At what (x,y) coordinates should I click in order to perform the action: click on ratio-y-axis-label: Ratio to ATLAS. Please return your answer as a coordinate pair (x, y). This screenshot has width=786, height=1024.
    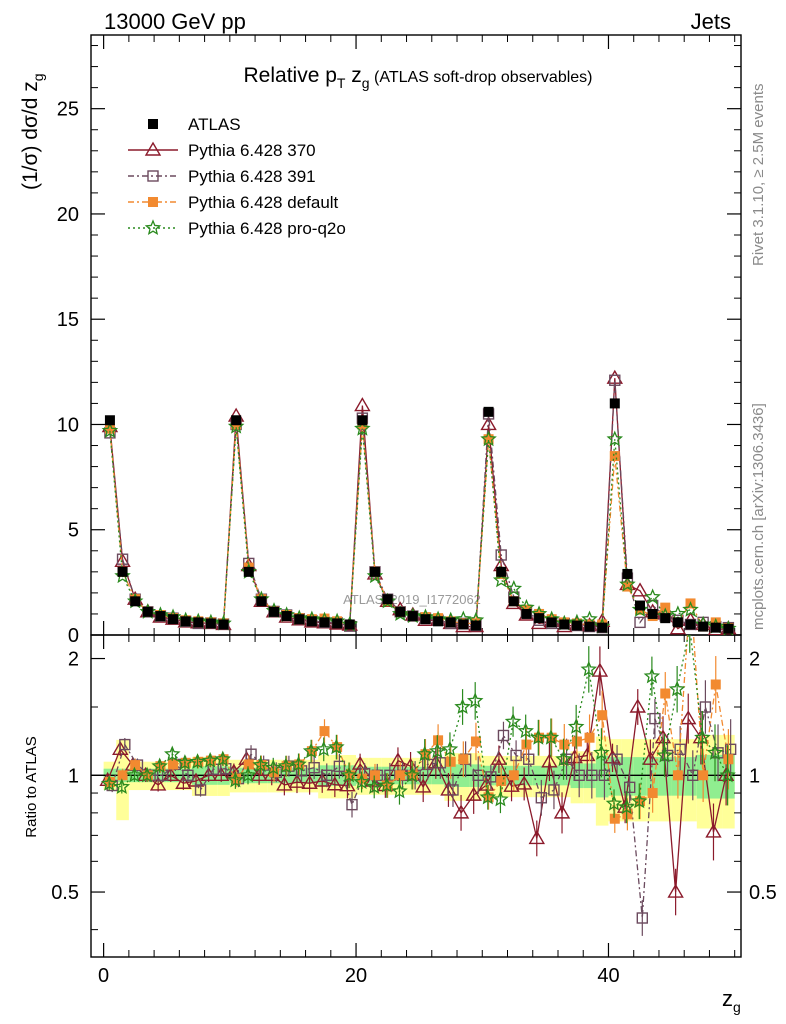
    Looking at the image, I should click on (31, 786).